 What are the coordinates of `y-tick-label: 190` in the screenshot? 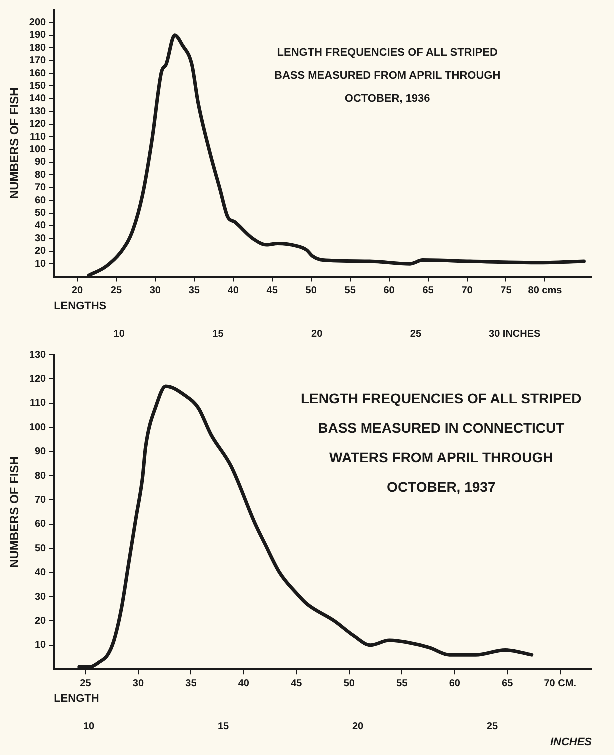 It's located at (38, 36).